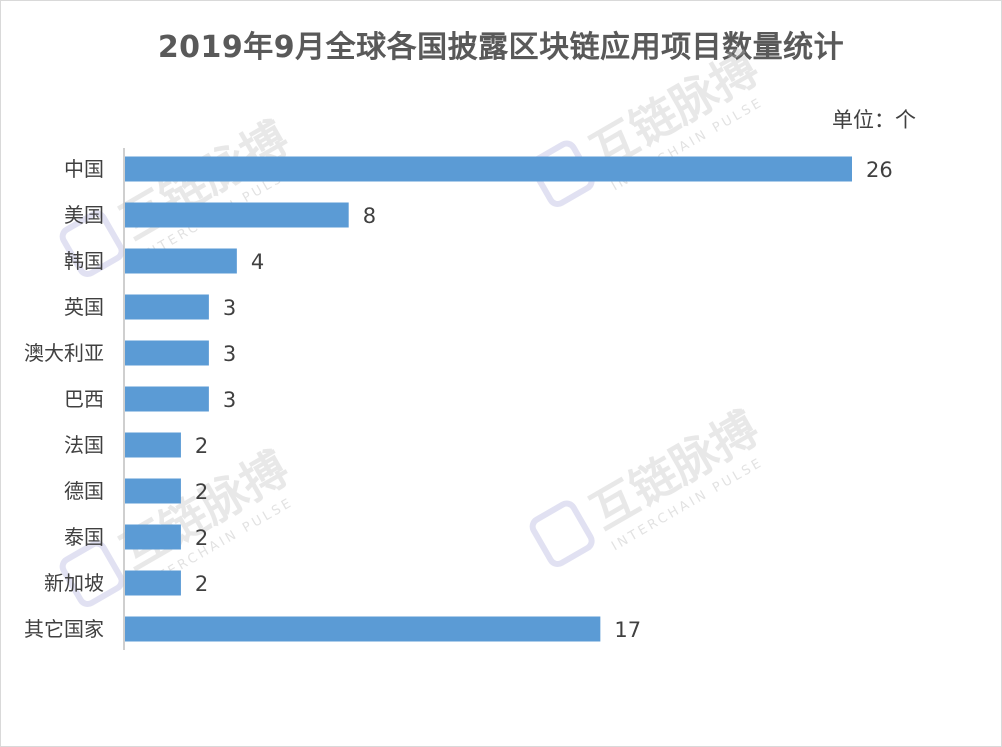  What do you see at coordinates (627, 630) in the screenshot?
I see `value-label: 17` at bounding box center [627, 630].